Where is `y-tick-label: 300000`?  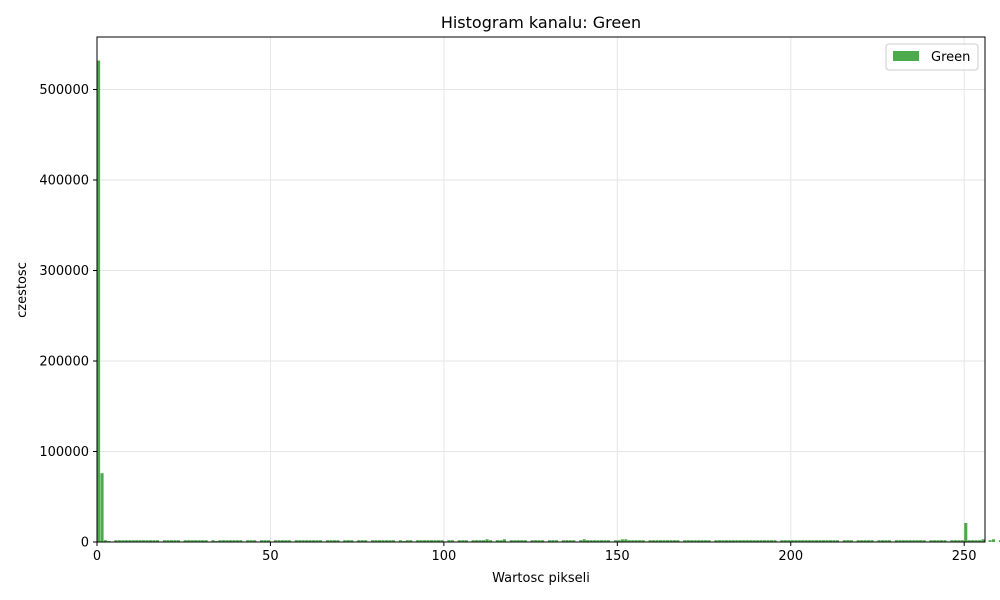 y-tick-label: 300000 is located at coordinates (64, 271).